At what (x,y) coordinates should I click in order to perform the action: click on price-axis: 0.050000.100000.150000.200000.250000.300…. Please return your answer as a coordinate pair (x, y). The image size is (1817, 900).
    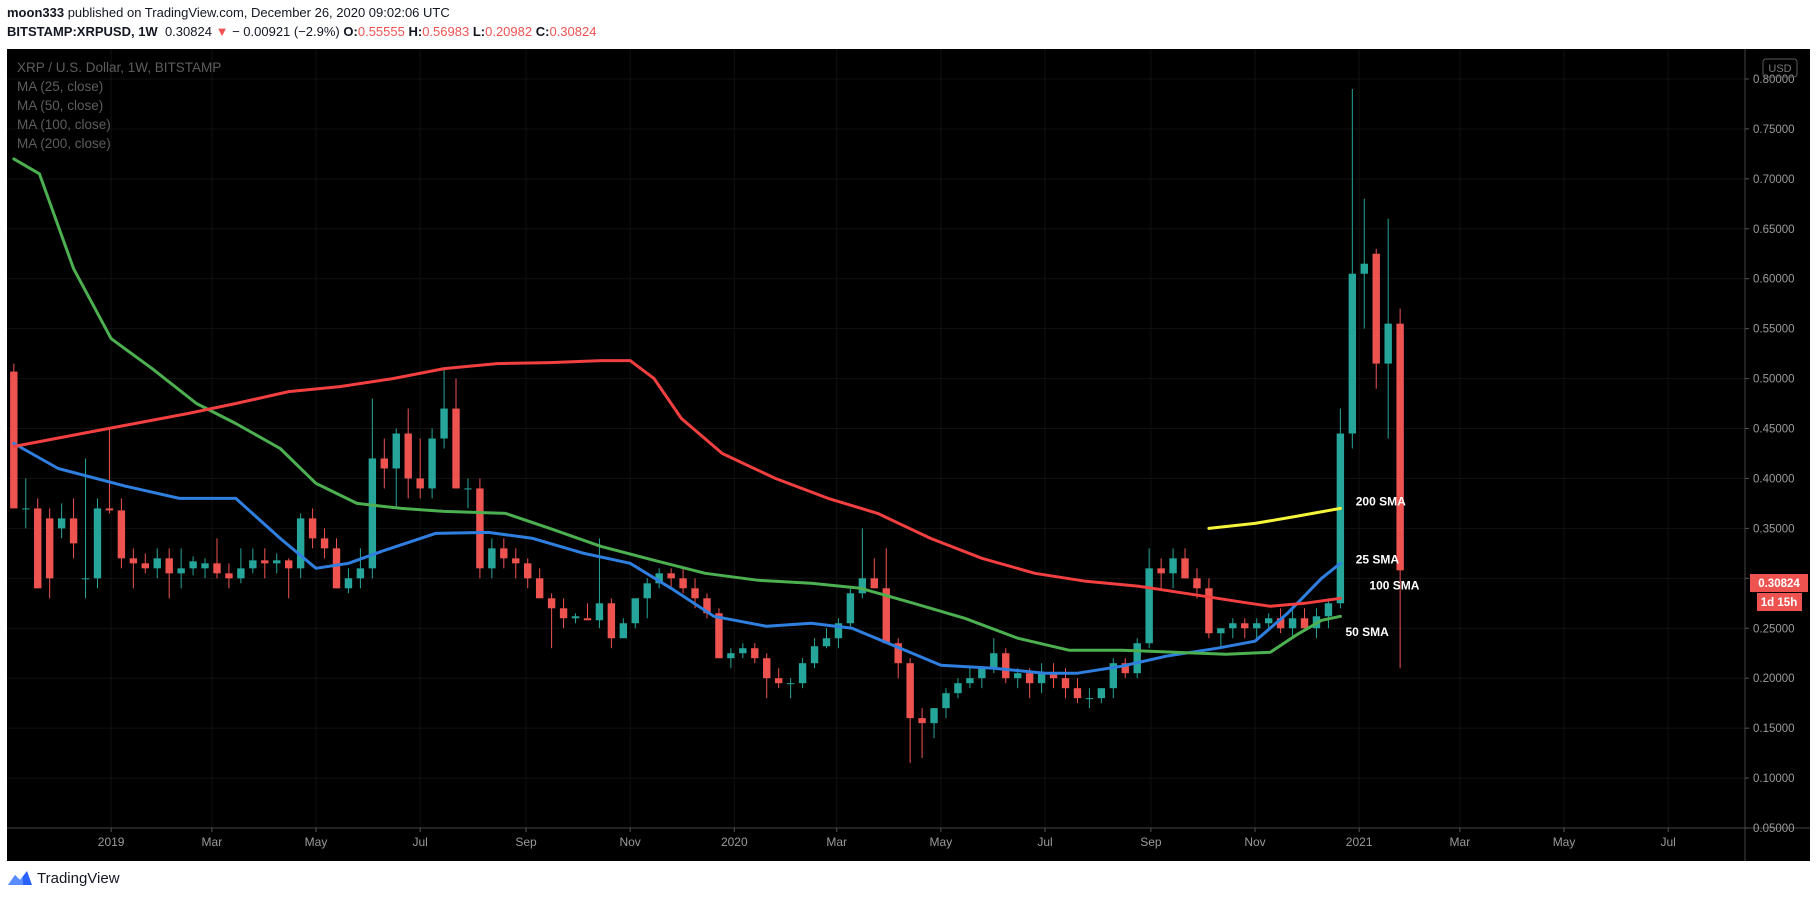
    Looking at the image, I should click on (1770, 454).